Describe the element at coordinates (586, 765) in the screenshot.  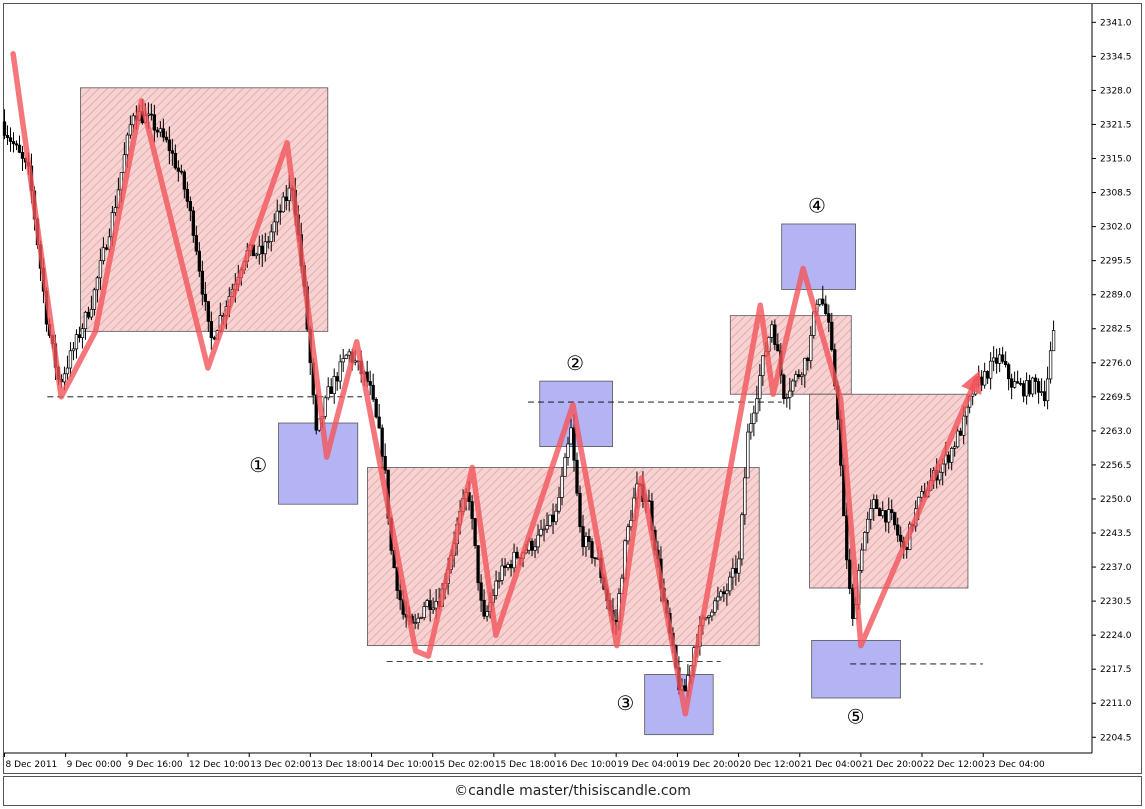
I see `x-tick-label: 16 Dec 10:00` at that location.